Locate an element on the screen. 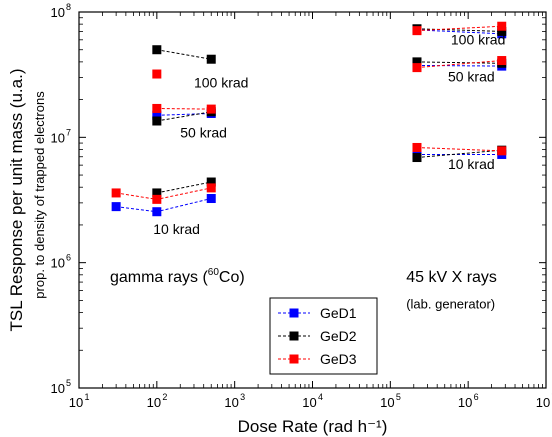  legend: GeD1 GeD2 GeD3 is located at coordinates (323, 336).